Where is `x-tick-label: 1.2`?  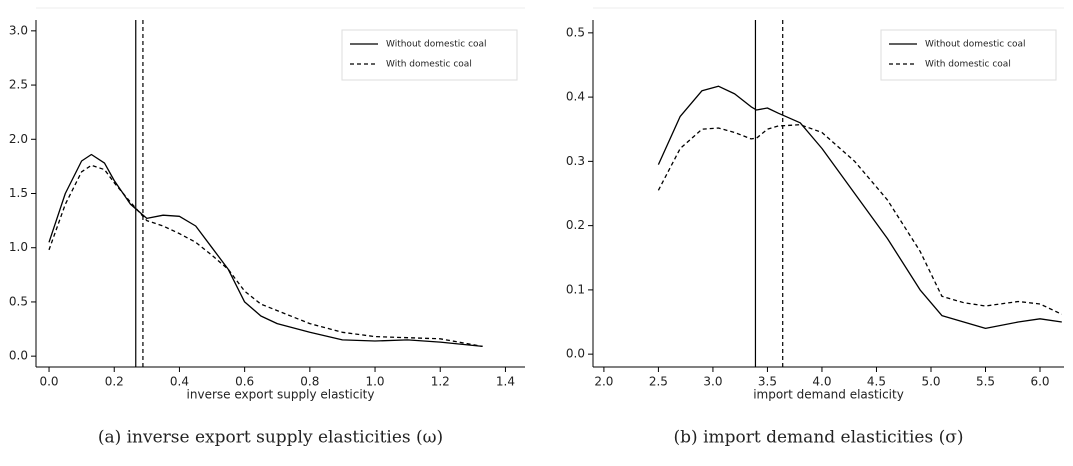 x-tick-label: 1.2 is located at coordinates (440, 382).